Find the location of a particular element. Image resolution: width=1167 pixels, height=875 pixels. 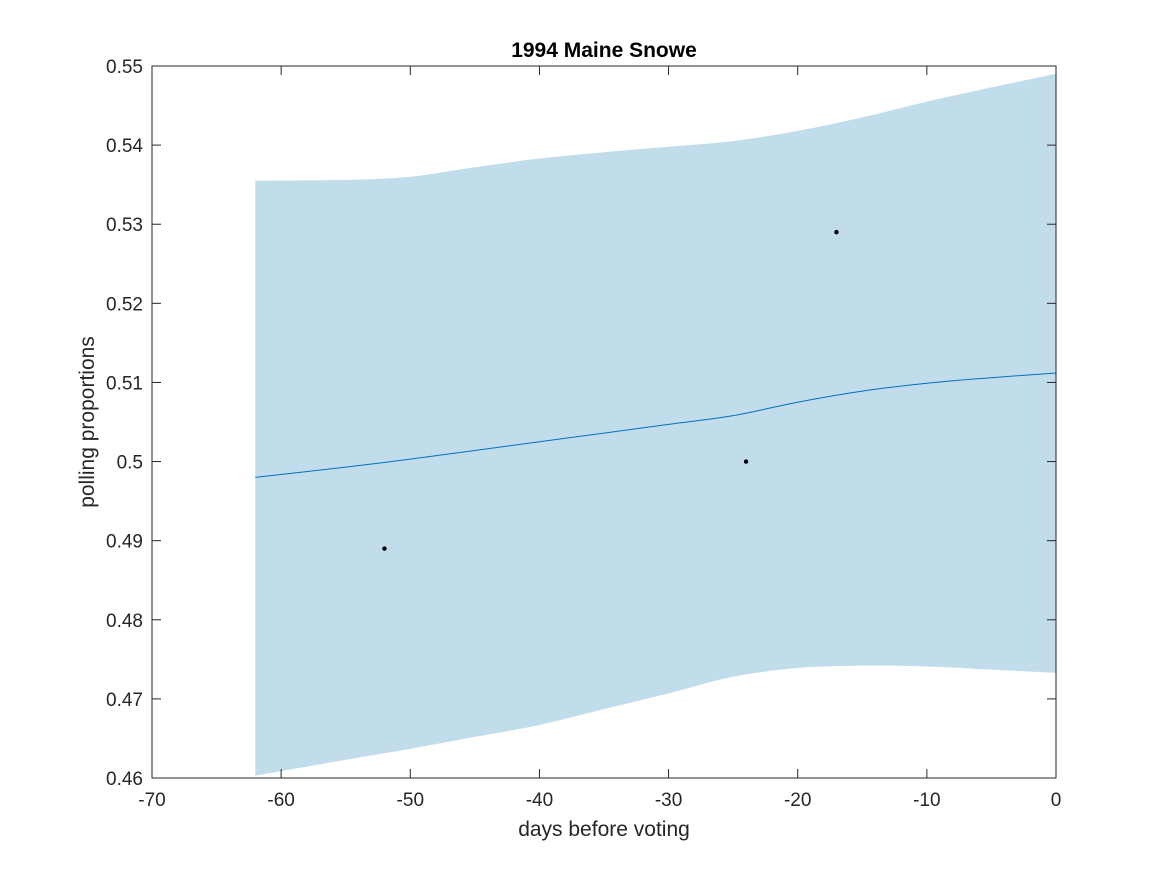

trend-line is located at coordinates (656, 425).